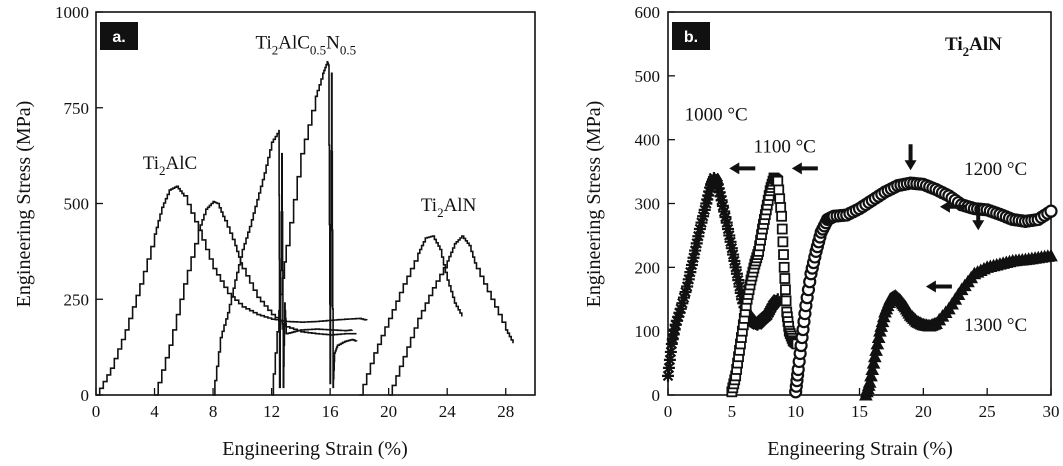 Image resolution: width=1063 pixels, height=466 pixels. I want to click on b-xtick-label: 0, so click(668, 411).